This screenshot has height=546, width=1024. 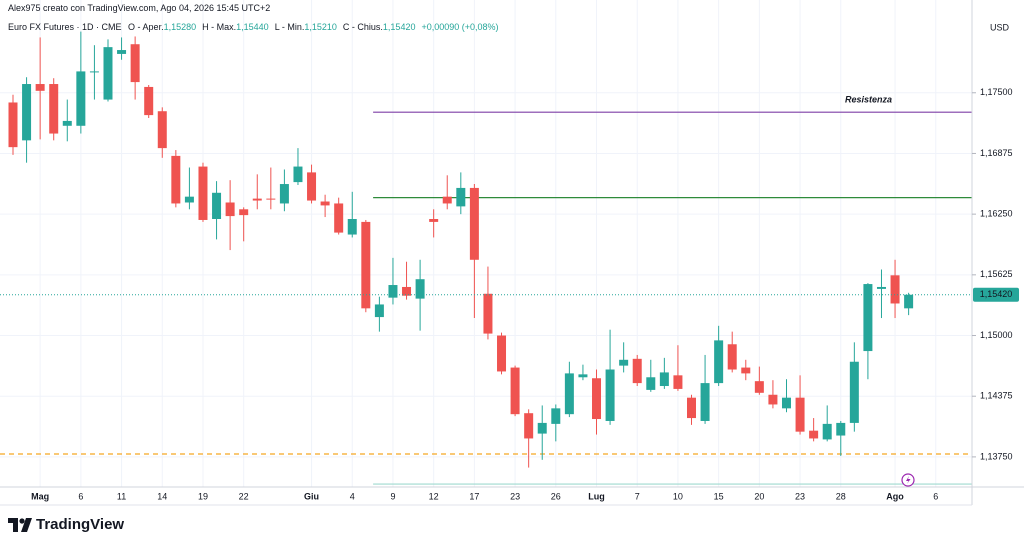 What do you see at coordinates (596, 496) in the screenshot?
I see `x-tick-label: Lug` at bounding box center [596, 496].